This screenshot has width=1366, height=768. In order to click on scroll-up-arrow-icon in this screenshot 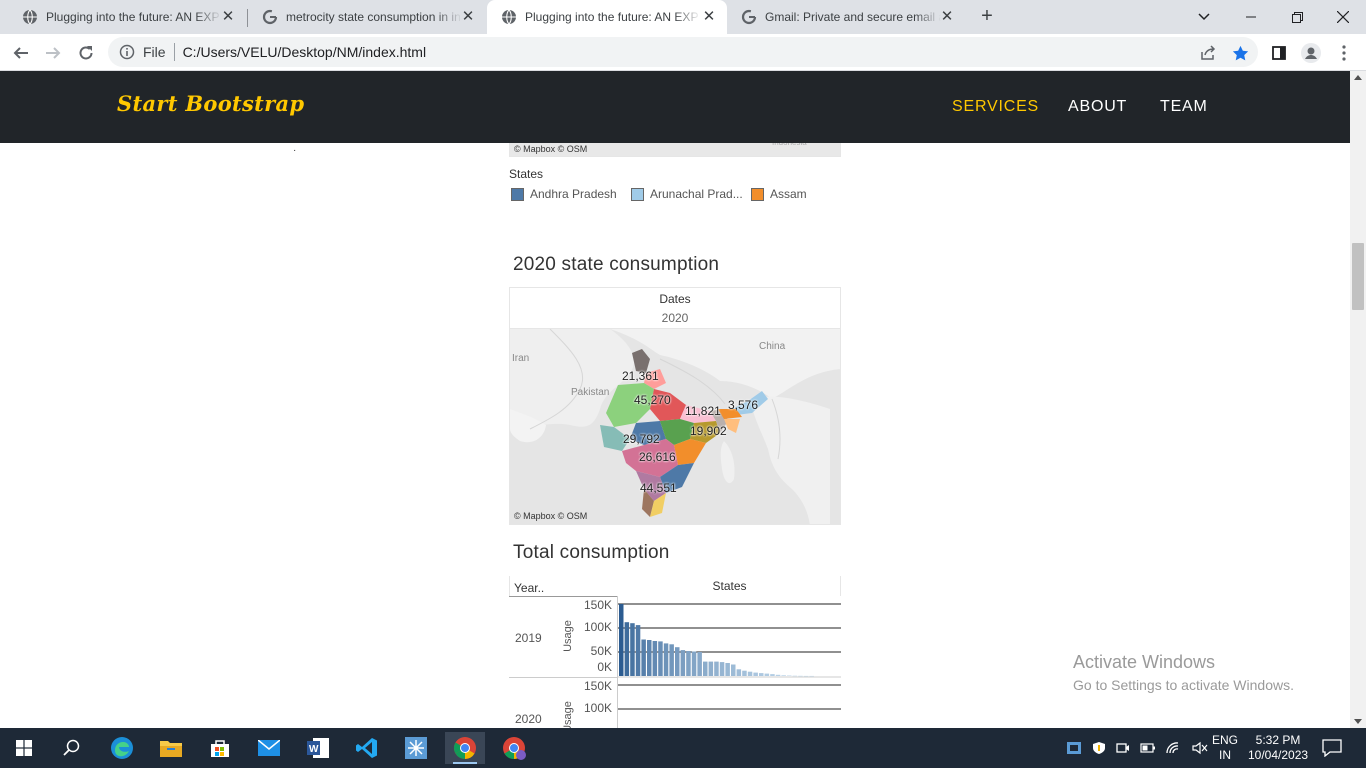, I will do `click(1358, 77)`.